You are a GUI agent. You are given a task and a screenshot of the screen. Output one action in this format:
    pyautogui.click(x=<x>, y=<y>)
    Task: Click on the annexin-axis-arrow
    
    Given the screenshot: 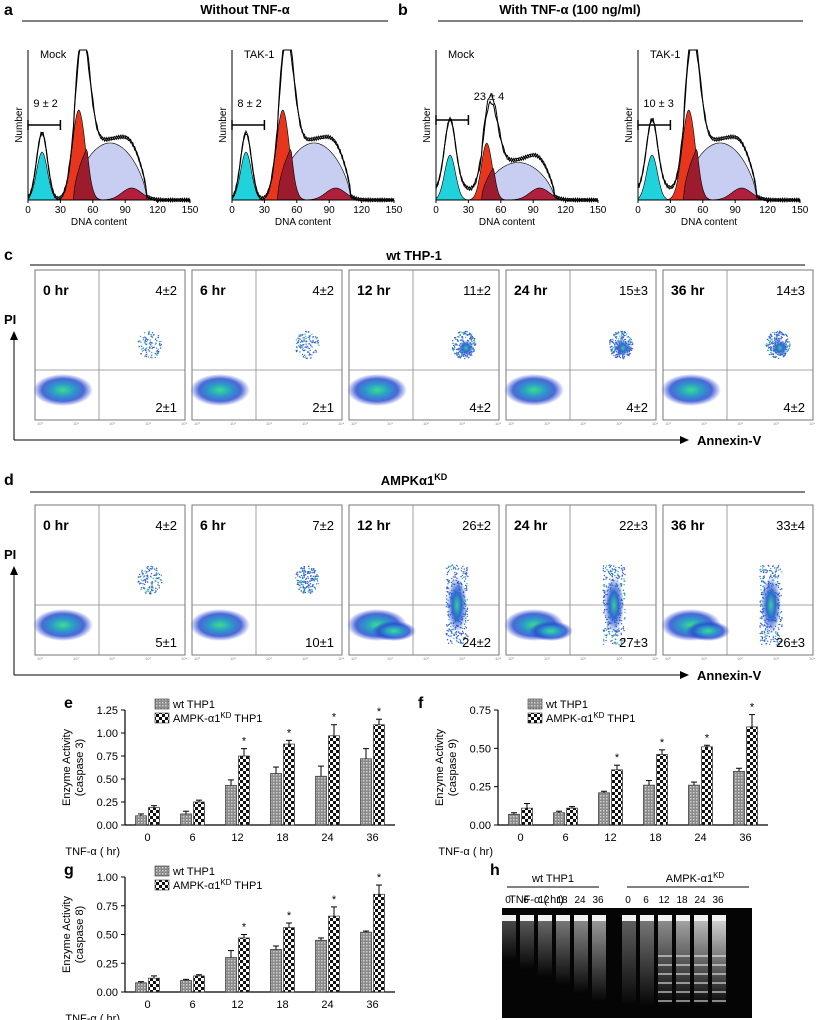 What is the action you would take?
    pyautogui.click(x=684, y=440)
    